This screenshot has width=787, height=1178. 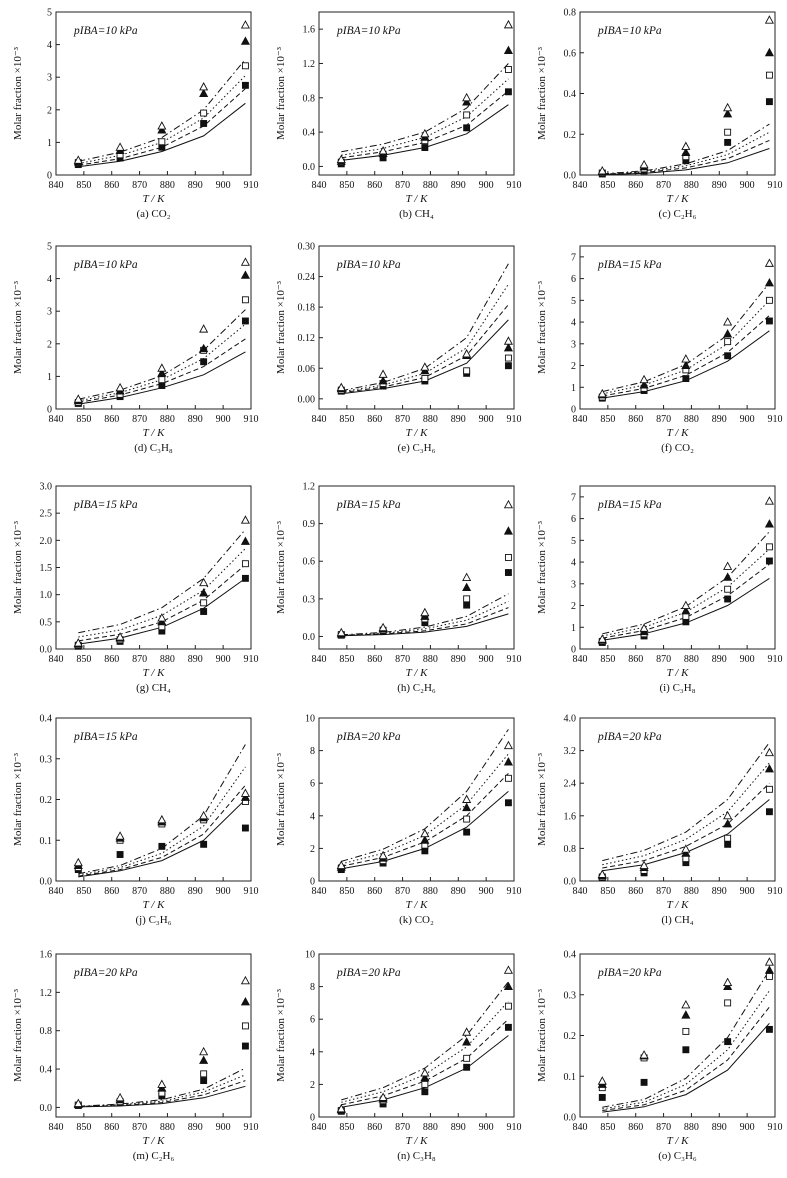 I want to click on pressure-annotation: pIBA=20 kPa, so click(x=368, y=737).